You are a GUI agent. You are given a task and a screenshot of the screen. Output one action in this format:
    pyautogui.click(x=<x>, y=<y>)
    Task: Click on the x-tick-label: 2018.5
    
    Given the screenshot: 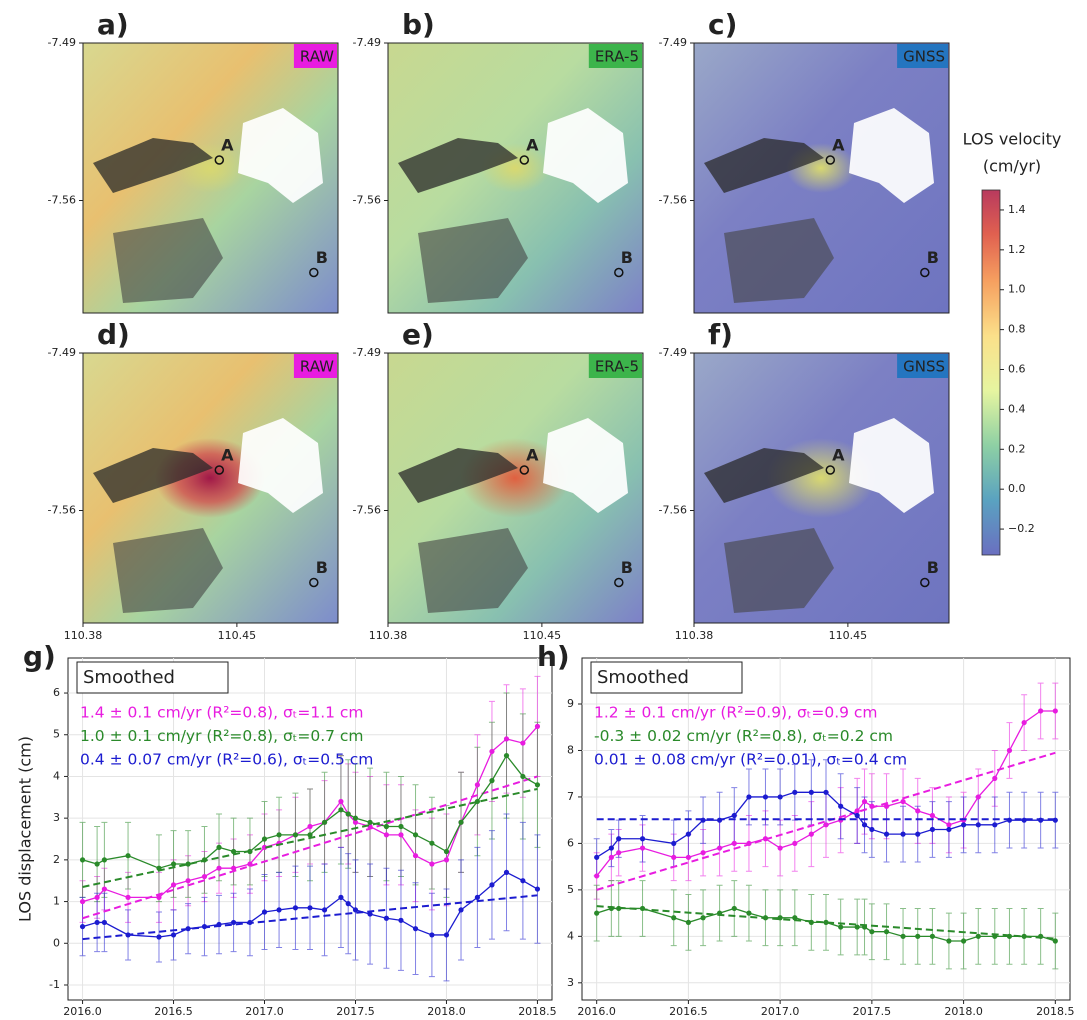 What is the action you would take?
    pyautogui.click(x=537, y=1011)
    